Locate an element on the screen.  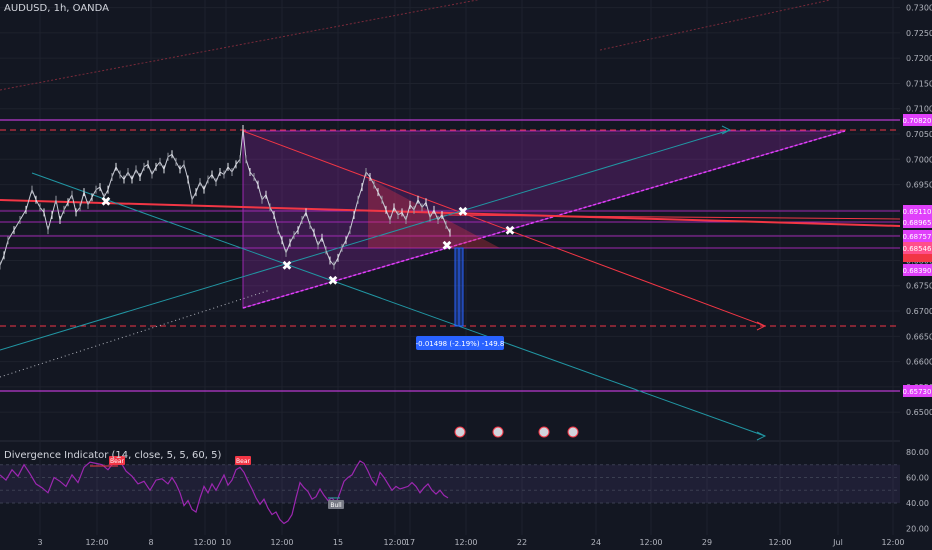
price-label: 0.68757 is located at coordinates (917, 237).